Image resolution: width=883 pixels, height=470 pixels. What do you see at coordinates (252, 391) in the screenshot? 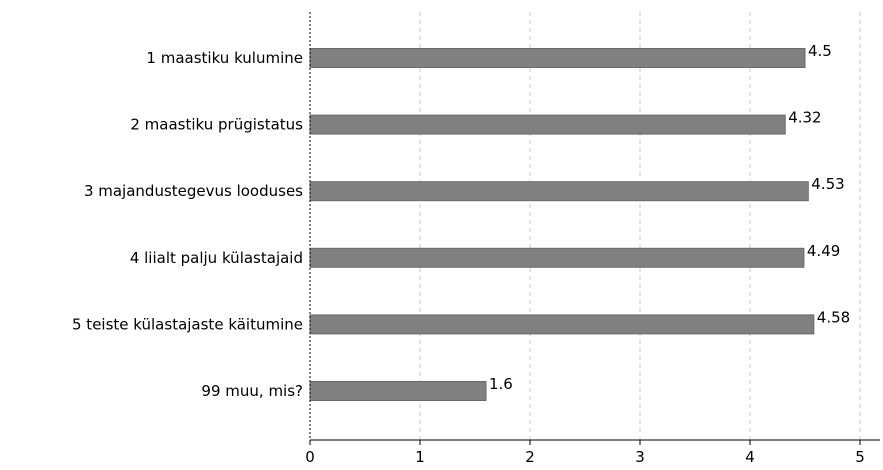
I see `category-label-6: 99 muu, mis?` at bounding box center [252, 391].